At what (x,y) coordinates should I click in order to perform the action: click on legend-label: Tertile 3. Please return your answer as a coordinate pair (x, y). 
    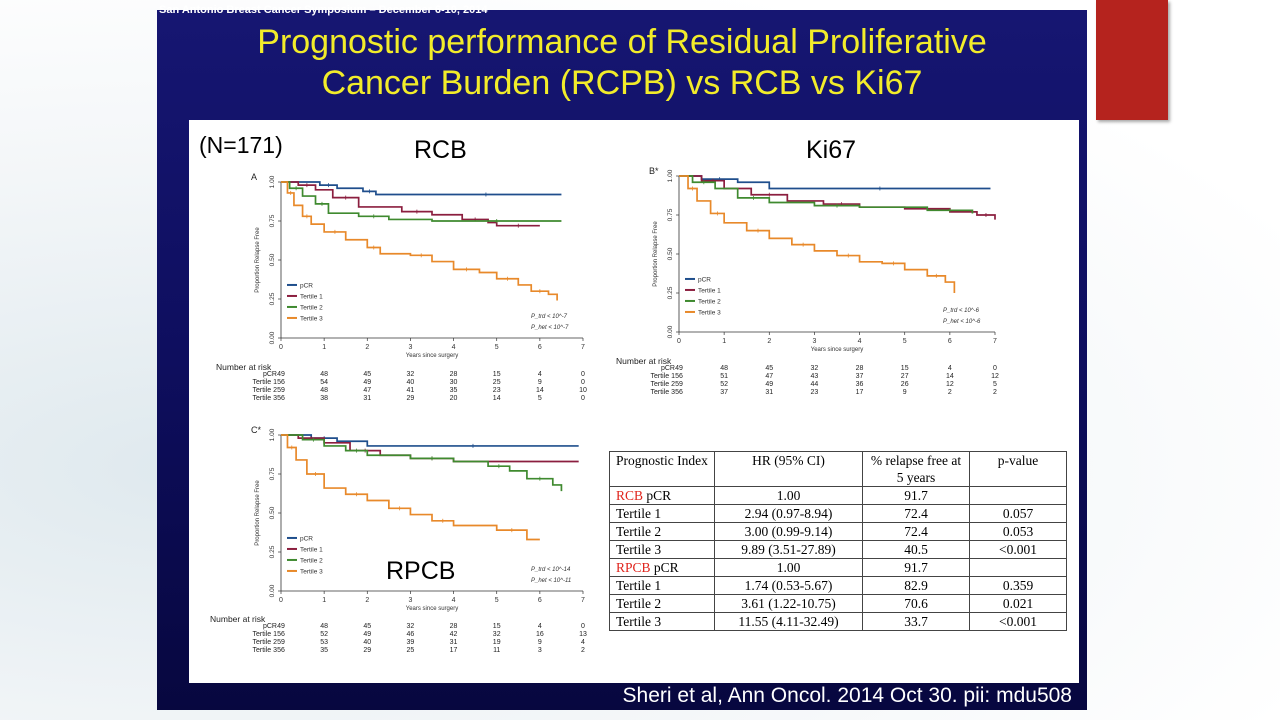
    Looking at the image, I should click on (311, 571).